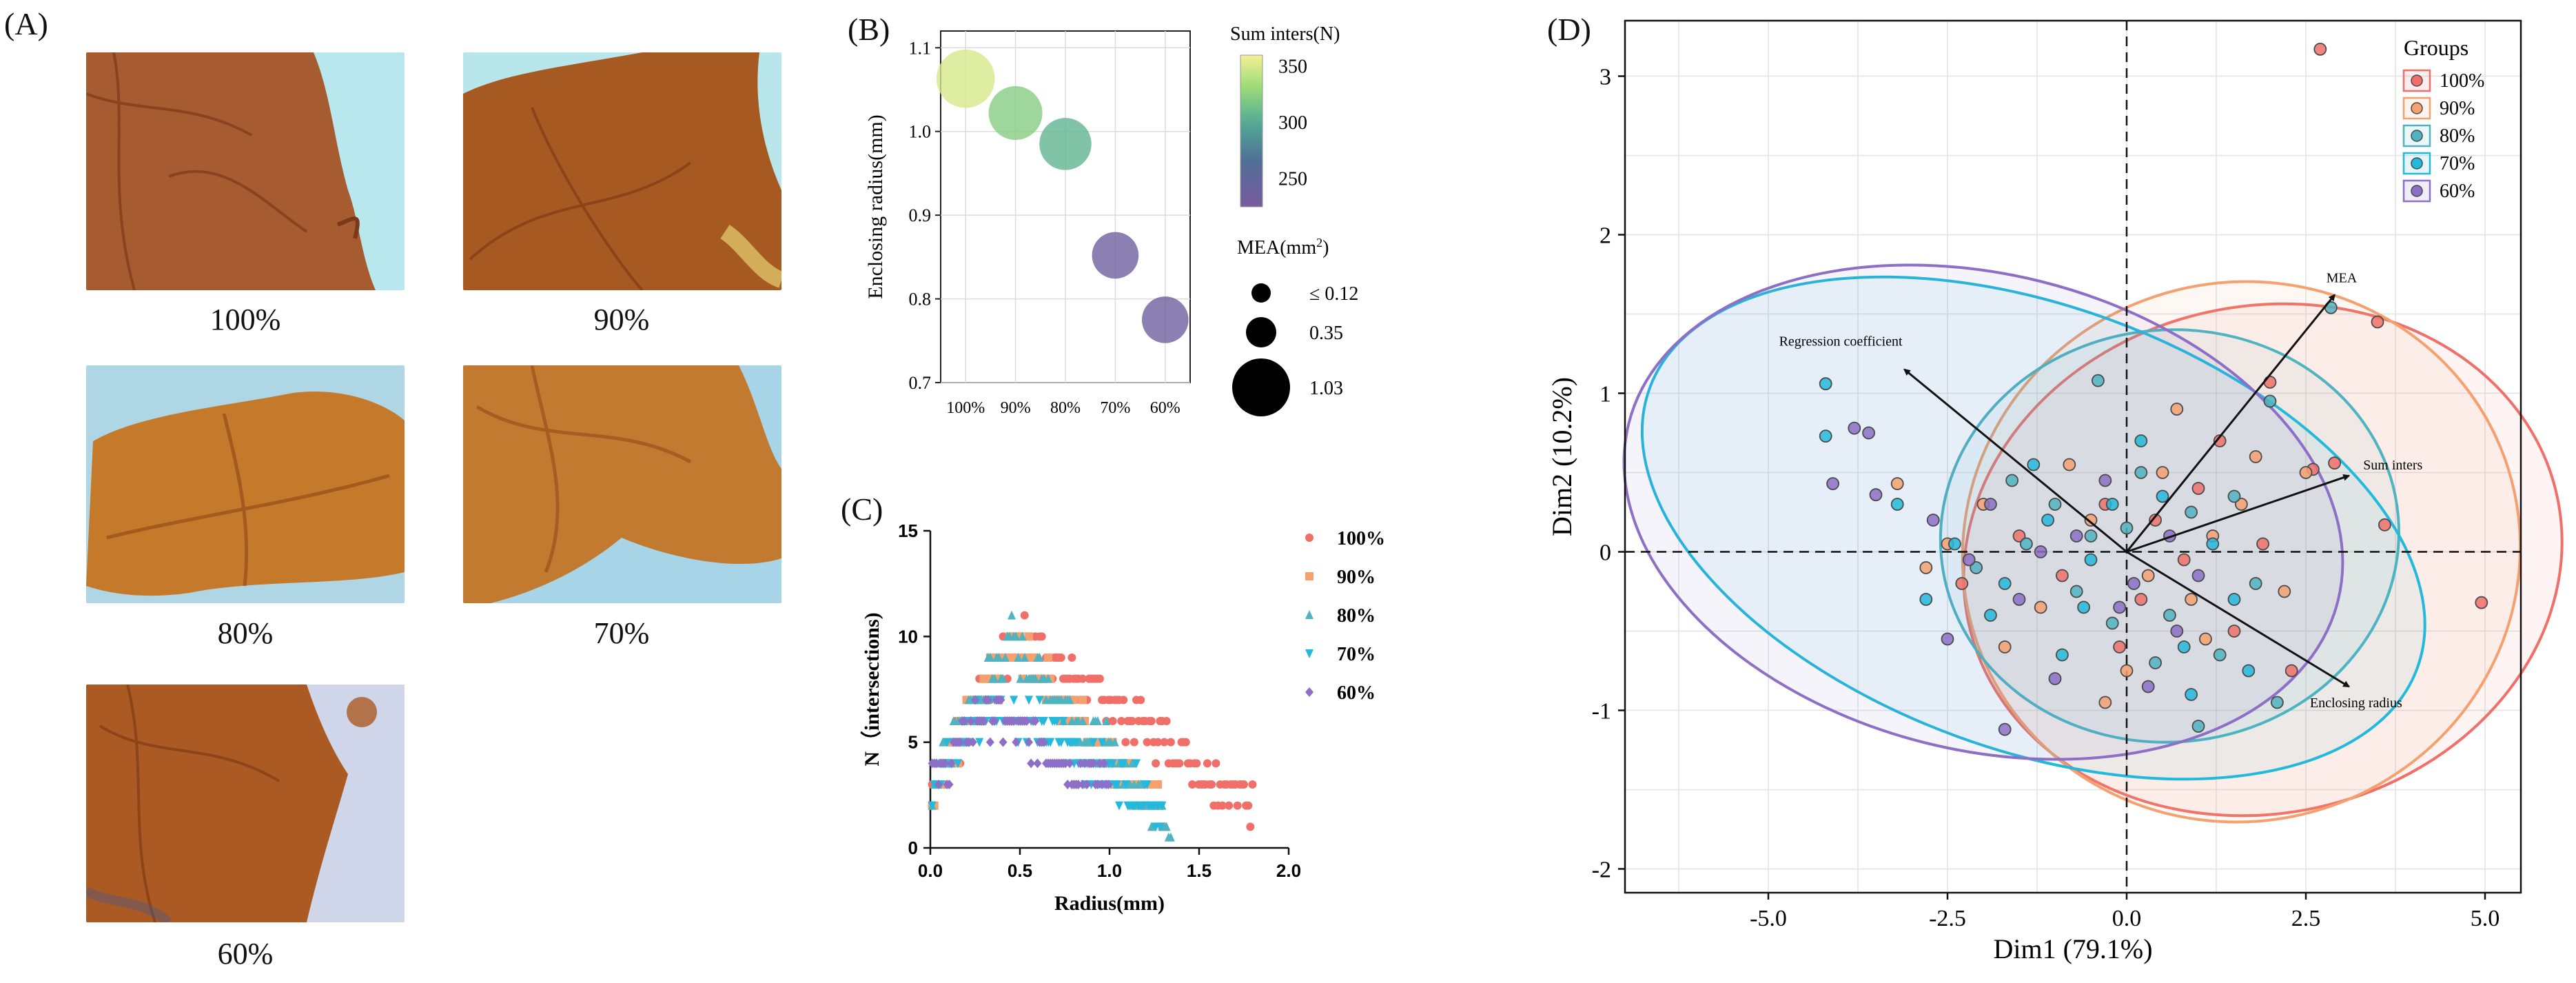 Image resolution: width=2576 pixels, height=983 pixels. I want to click on ellipse-90%, so click(2241, 552).